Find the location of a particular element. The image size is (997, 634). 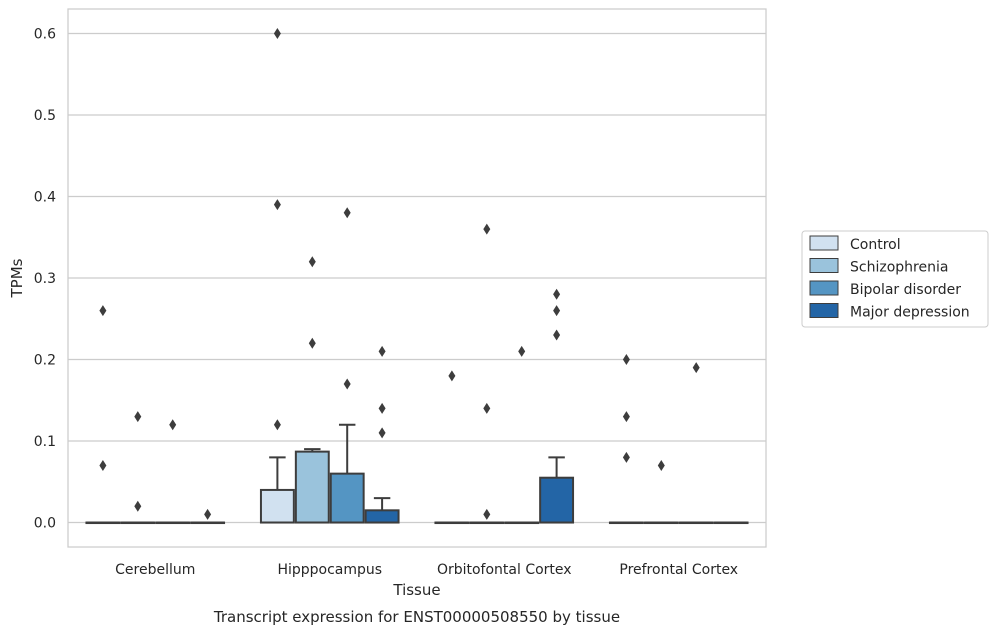

x-axis-label: Tissue is located at coordinates (416, 590).